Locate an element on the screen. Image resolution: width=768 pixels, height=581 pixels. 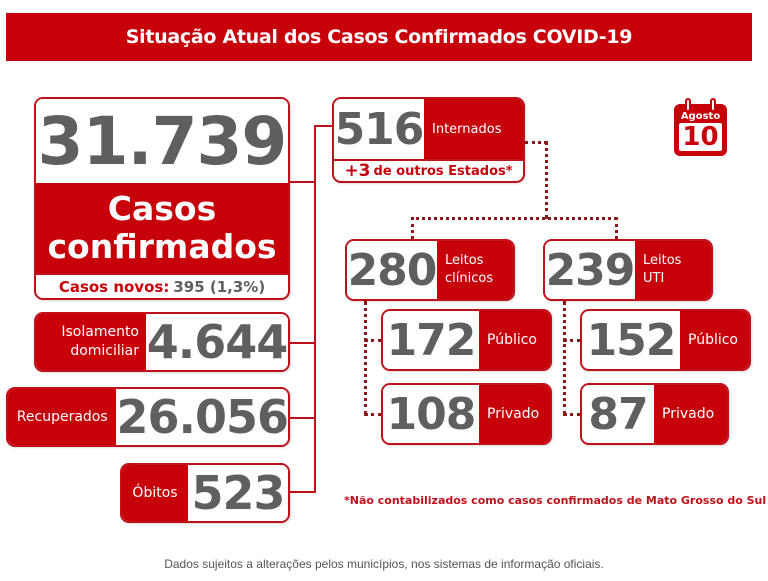
icu-beds-label-line1: Leitos is located at coordinates (662, 260).